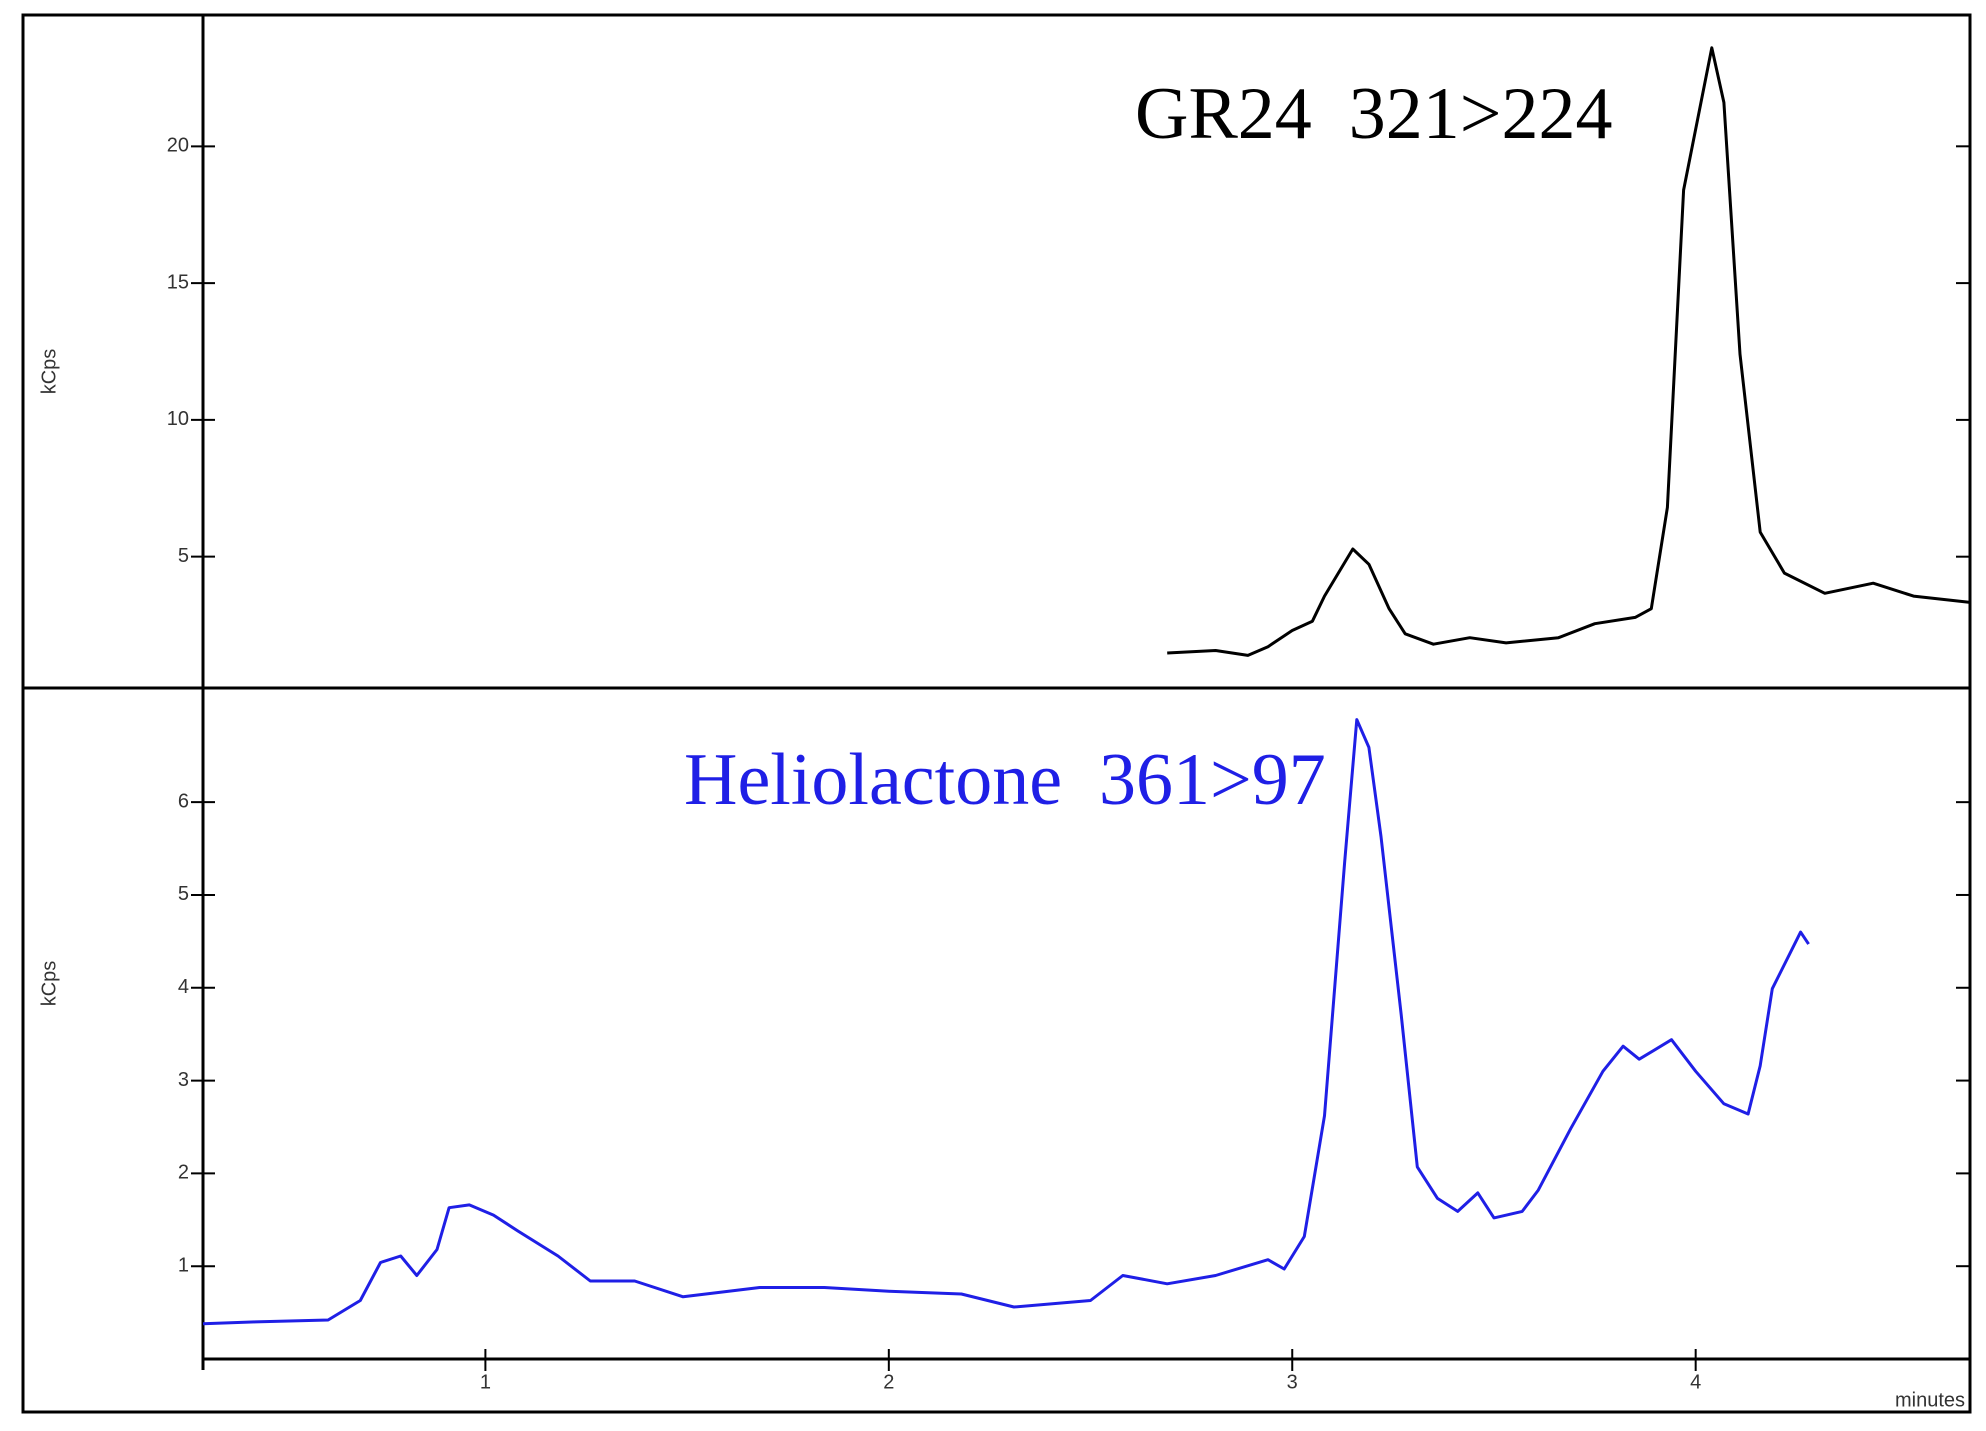 This screenshot has width=1986, height=1431. I want to click on y-tick-label: 20, so click(178, 146).